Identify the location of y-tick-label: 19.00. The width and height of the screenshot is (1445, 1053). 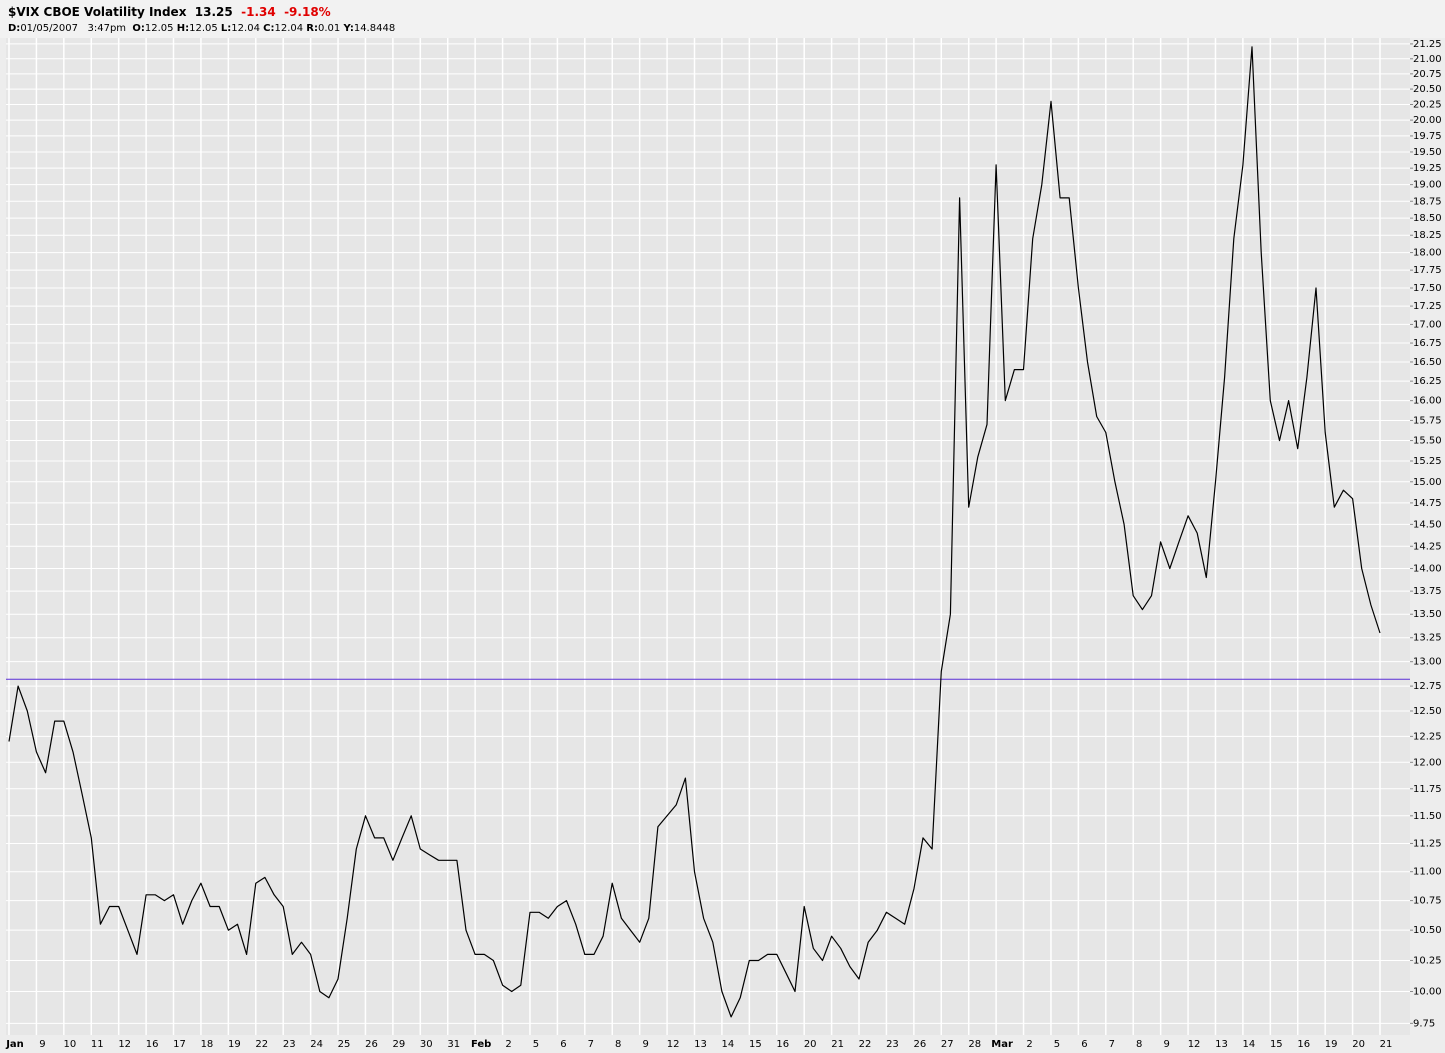
(1427, 185).